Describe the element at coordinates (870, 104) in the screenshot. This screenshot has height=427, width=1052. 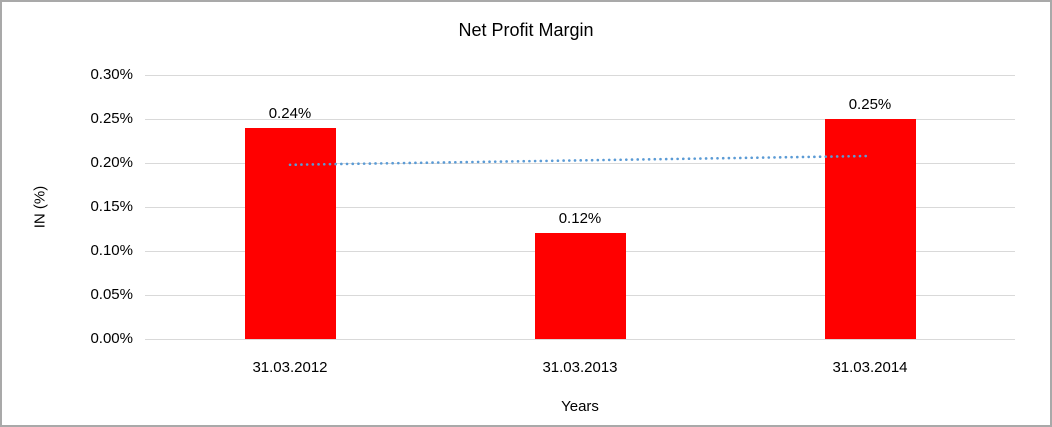
I see `bar-data-label: 0.25%` at that location.